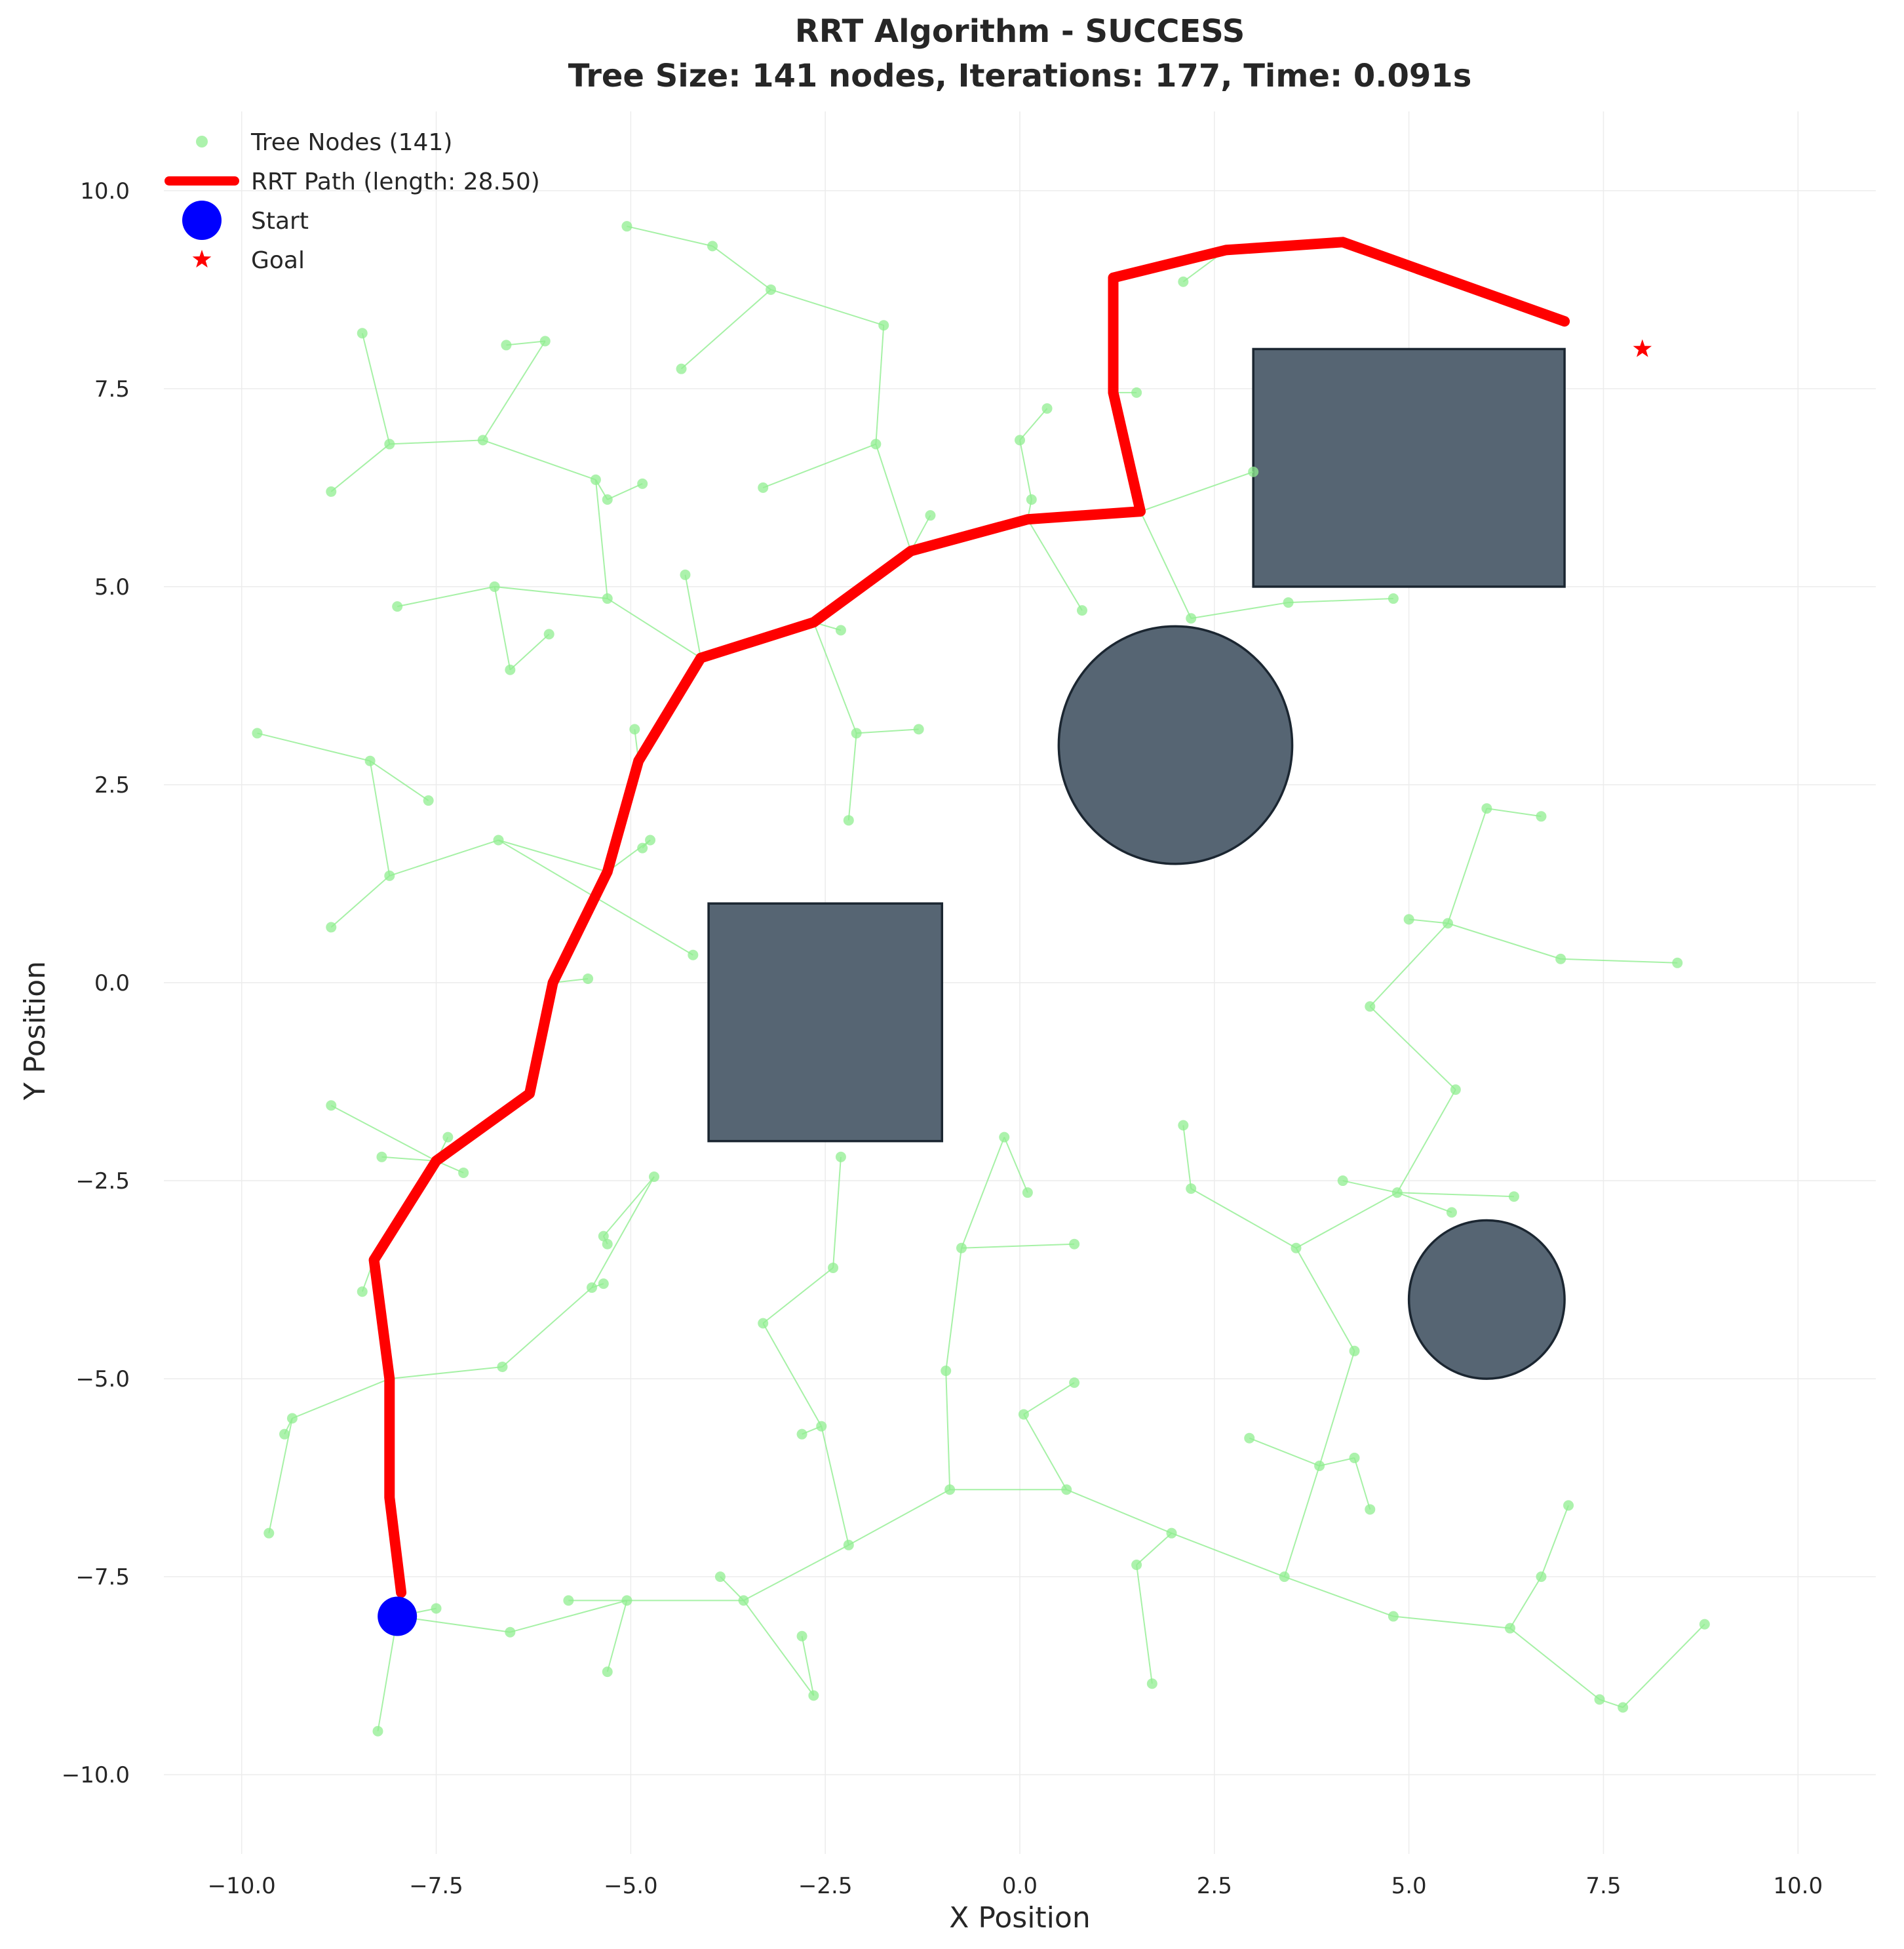 This screenshot has width=1904, height=1949. I want to click on legend-start-swatch, so click(202, 220).